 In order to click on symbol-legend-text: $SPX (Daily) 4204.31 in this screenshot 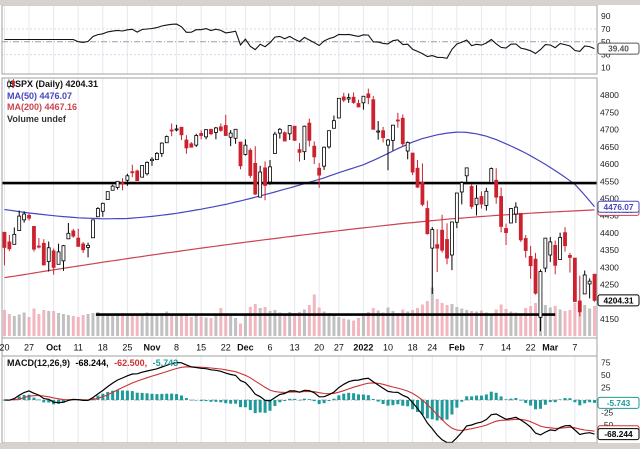, I will do `click(54, 84)`.